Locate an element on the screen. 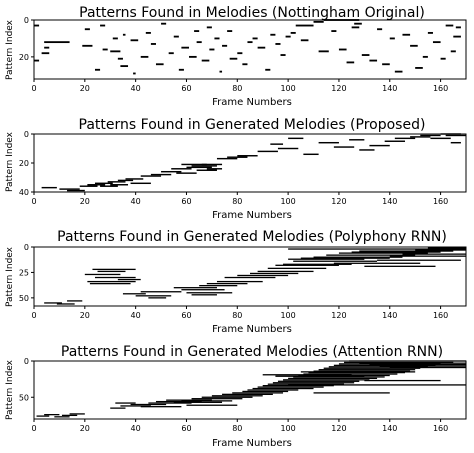 Image resolution: width=474 pixels, height=453 pixels. y-tick-label: 25 is located at coordinates (24, 272).